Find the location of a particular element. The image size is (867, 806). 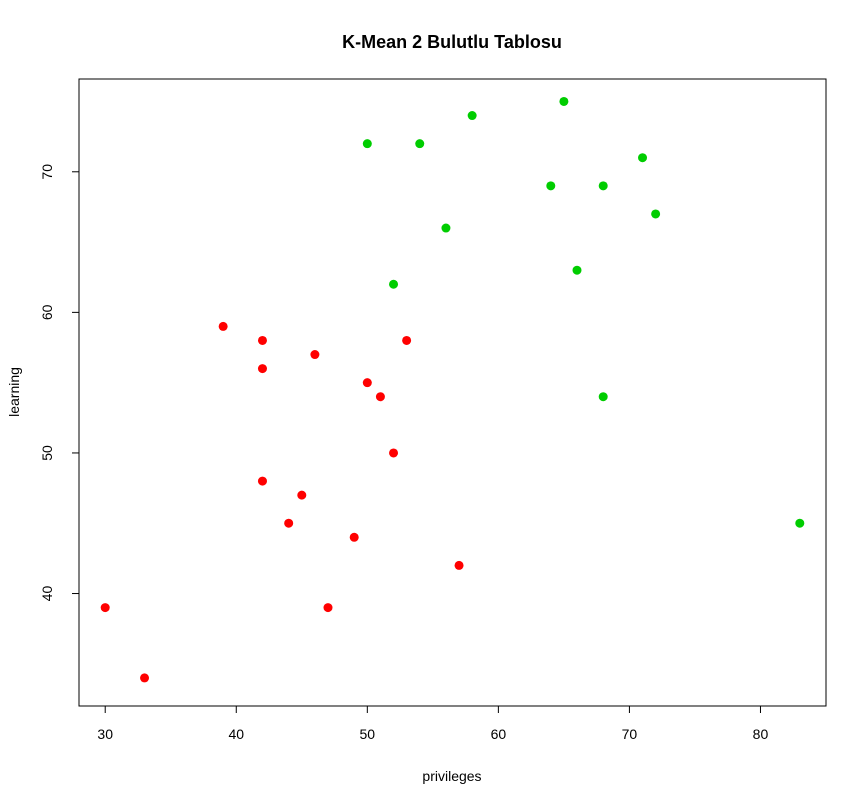

y-axis: 40 50 60 70 is located at coordinates (59, 383).